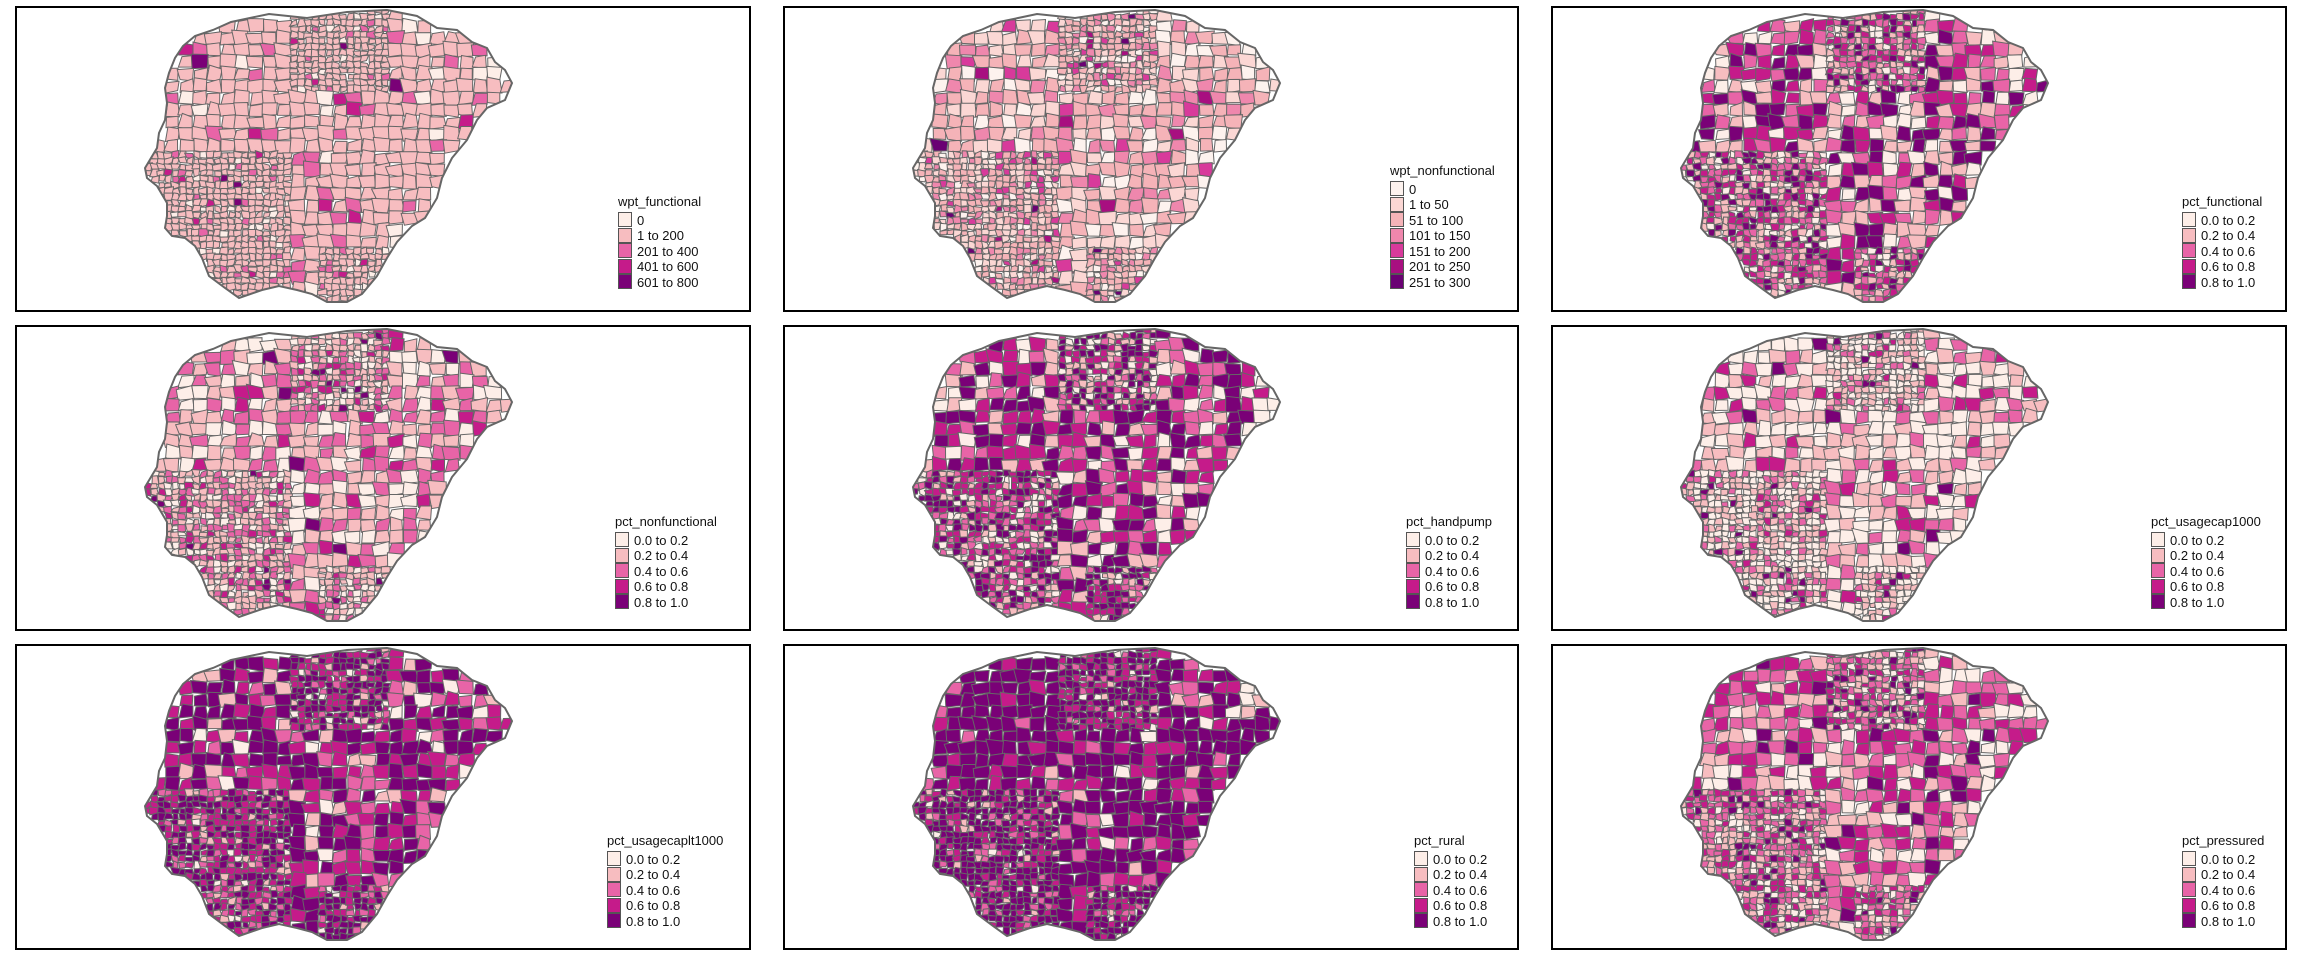  Describe the element at coordinates (1096, 155) in the screenshot. I see `country-outline` at that location.